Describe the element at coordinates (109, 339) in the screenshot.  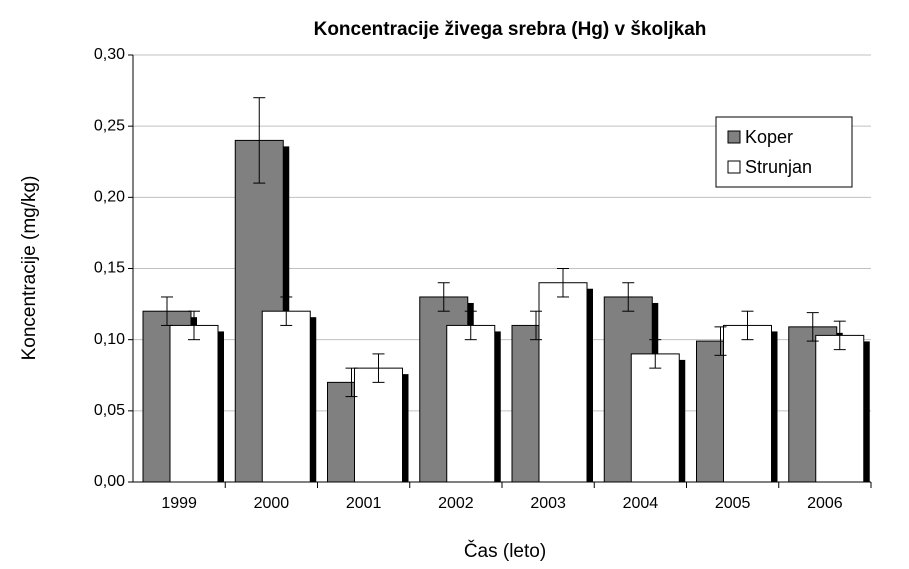
I see `y-tick-label: 0,10` at that location.